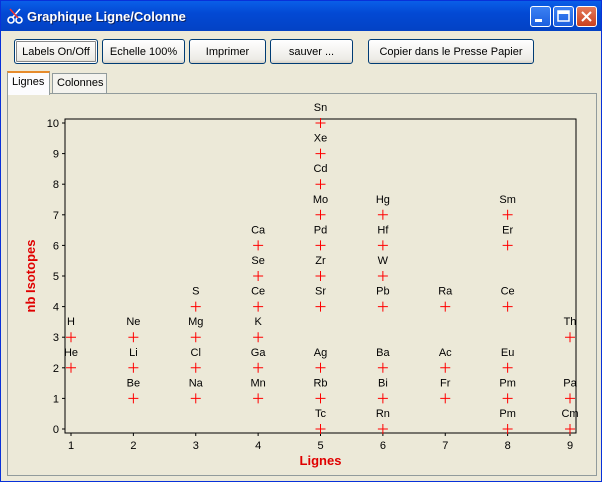 The width and height of the screenshot is (602, 482). I want to click on data-point: Ne, so click(133, 329).